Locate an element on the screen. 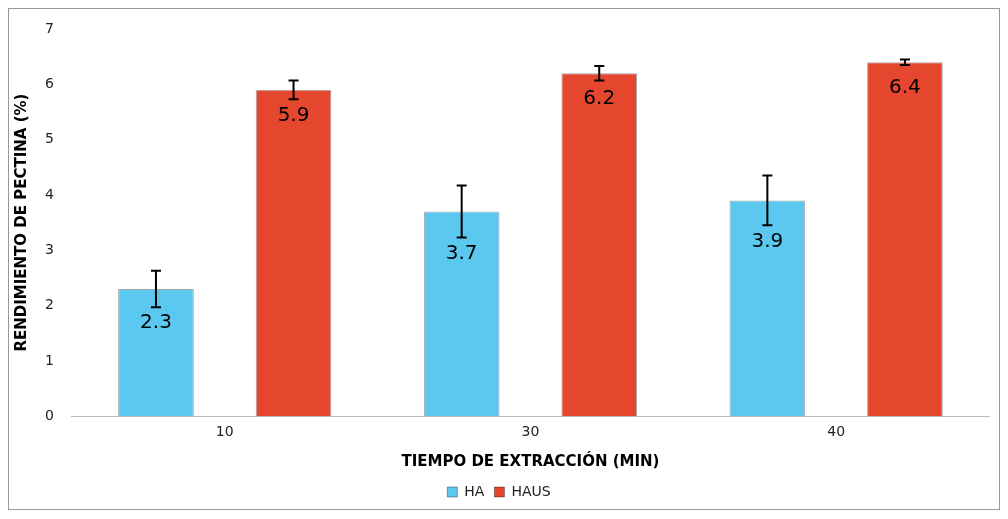 Image resolution: width=1008 pixels, height=519 pixels. y-tick-label: 3 is located at coordinates (49, 248).